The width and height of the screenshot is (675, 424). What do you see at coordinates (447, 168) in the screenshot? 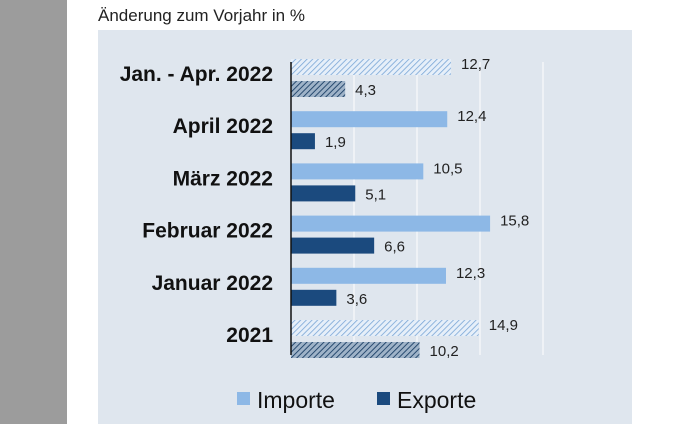
I see `data-label-importe: 10,5` at bounding box center [447, 168].